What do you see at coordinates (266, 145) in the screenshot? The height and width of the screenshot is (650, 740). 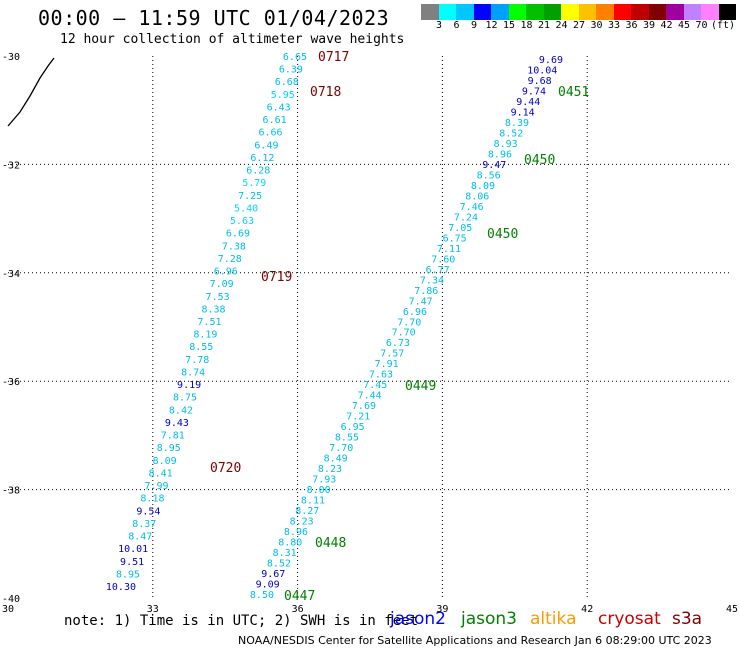 I see `swh-value: 6.49` at bounding box center [266, 145].